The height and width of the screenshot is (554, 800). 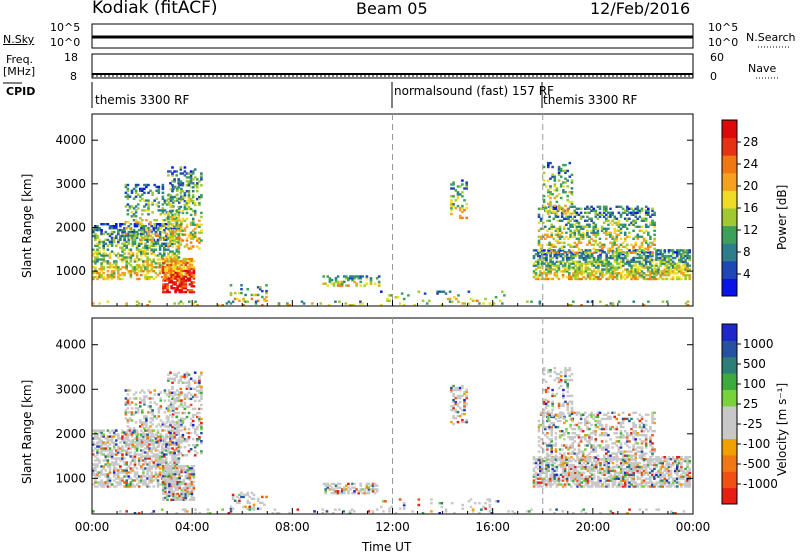 I want to click on power-colorbar-swatch, so click(x=729, y=181).